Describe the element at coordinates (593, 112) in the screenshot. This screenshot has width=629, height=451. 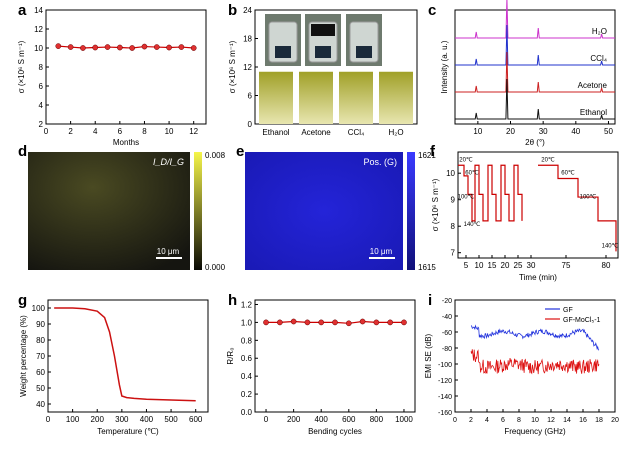
I see `panel-c-legend: Ethanol` at that location.